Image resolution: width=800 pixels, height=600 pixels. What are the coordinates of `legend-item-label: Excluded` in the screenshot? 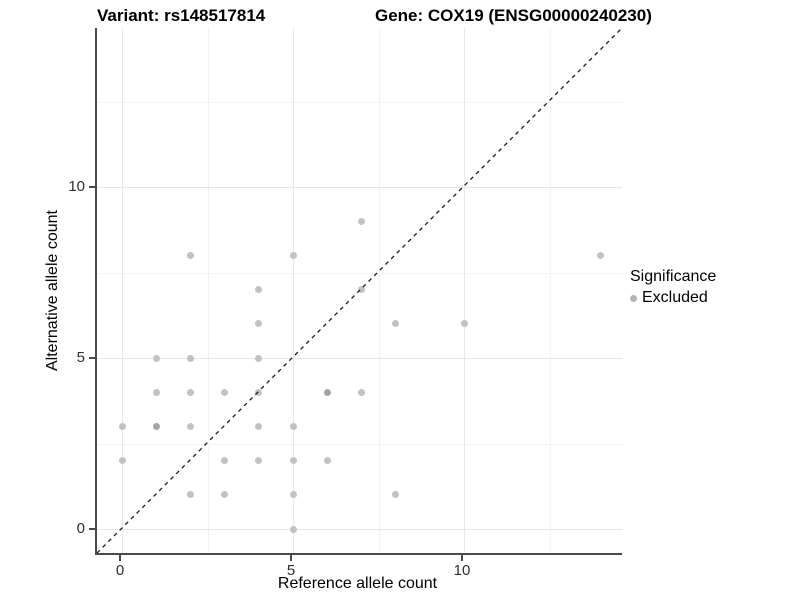 It's located at (675, 297).